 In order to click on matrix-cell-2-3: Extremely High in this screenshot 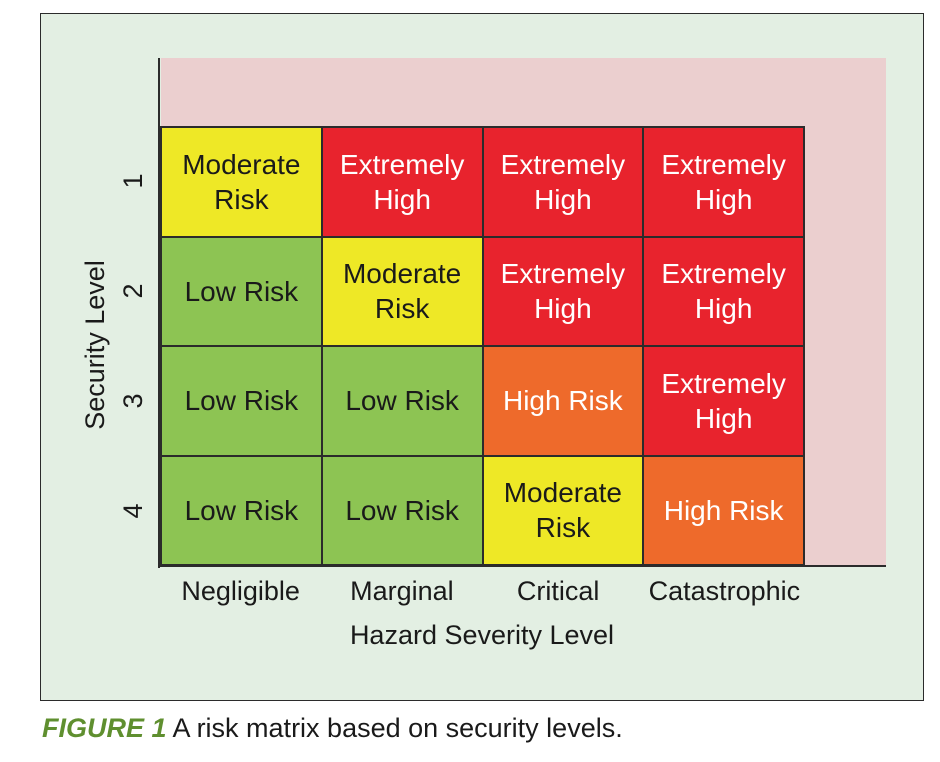, I will do `click(562, 292)`.